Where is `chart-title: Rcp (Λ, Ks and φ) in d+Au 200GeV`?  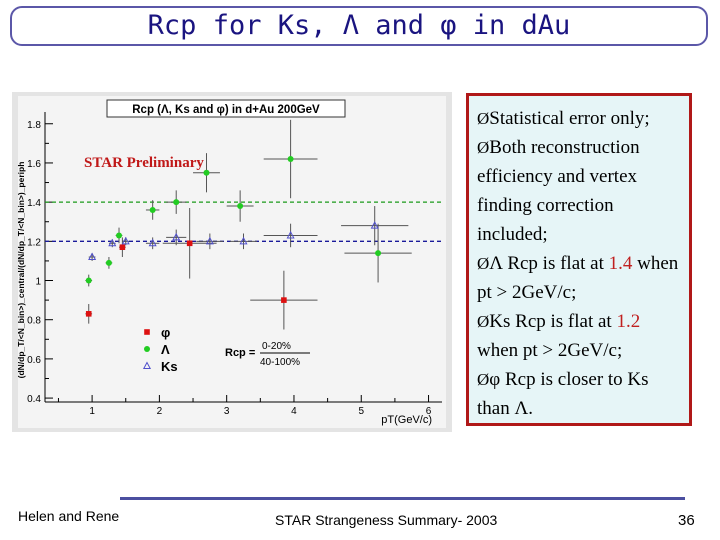
chart-title: Rcp (Λ, Ks and φ) in d+Au 200GeV is located at coordinates (226, 110).